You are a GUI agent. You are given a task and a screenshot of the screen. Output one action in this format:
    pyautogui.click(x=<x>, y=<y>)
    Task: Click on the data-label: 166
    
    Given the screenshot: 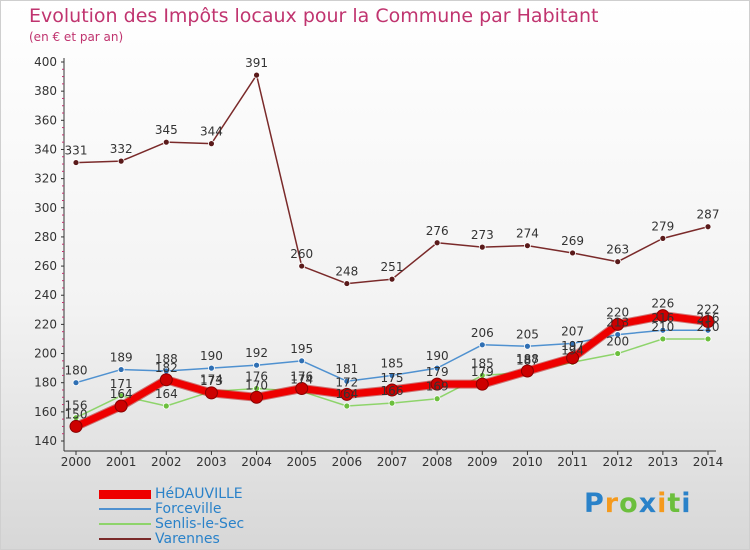 What is the action you would take?
    pyautogui.click(x=392, y=391)
    